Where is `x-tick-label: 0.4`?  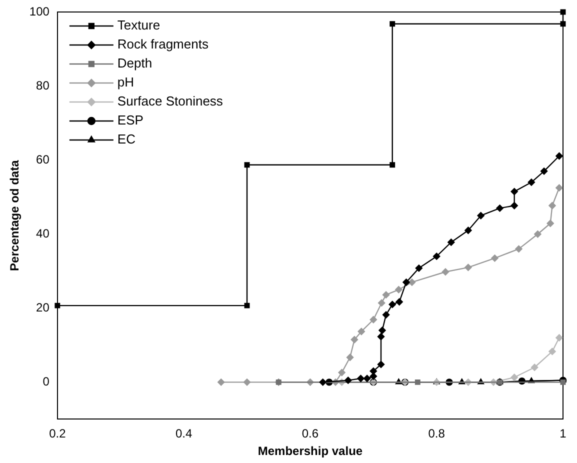
x-tick-label: 0.4 is located at coordinates (183, 433).